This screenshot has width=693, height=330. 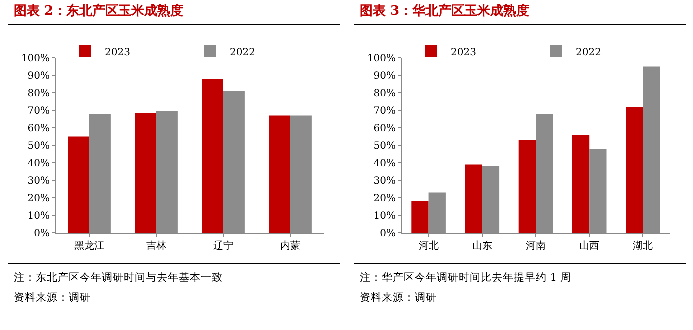 I want to click on x-tick-label: 山西, so click(x=590, y=246).